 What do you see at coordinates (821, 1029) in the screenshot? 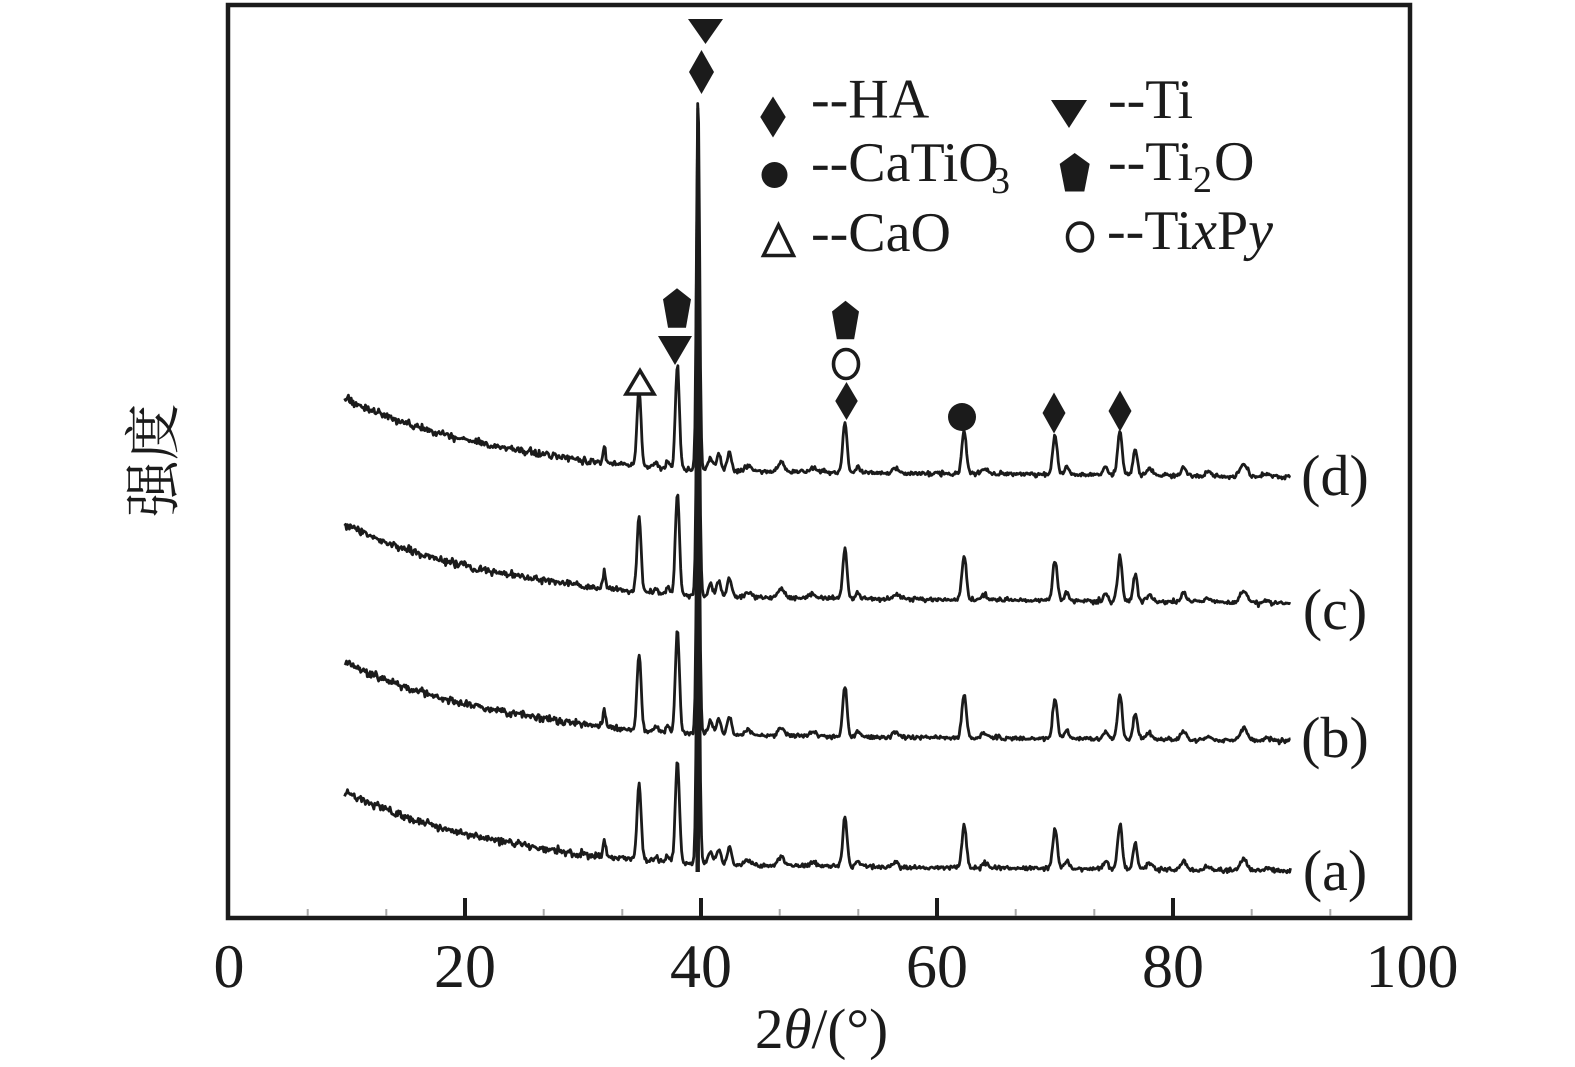
I see `svg-text: 2θ/(°)` at bounding box center [821, 1029].